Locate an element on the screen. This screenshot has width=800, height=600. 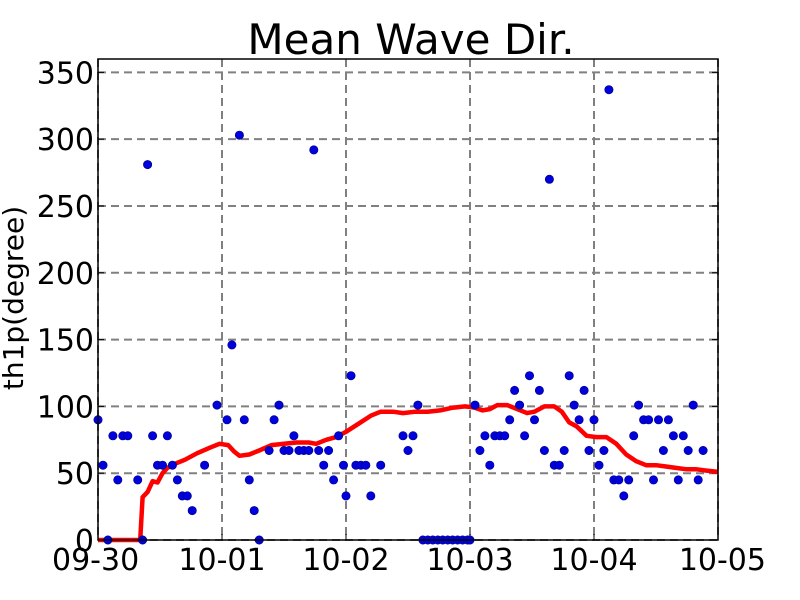
x-tick-label: 10-04 is located at coordinates (593, 560).